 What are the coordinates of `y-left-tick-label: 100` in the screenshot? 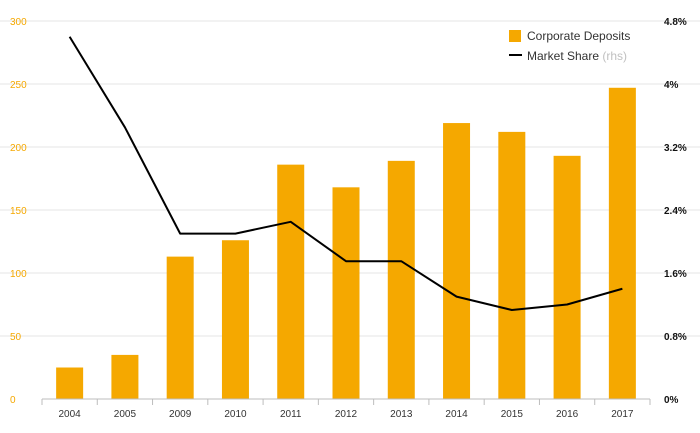 It's located at (18, 274).